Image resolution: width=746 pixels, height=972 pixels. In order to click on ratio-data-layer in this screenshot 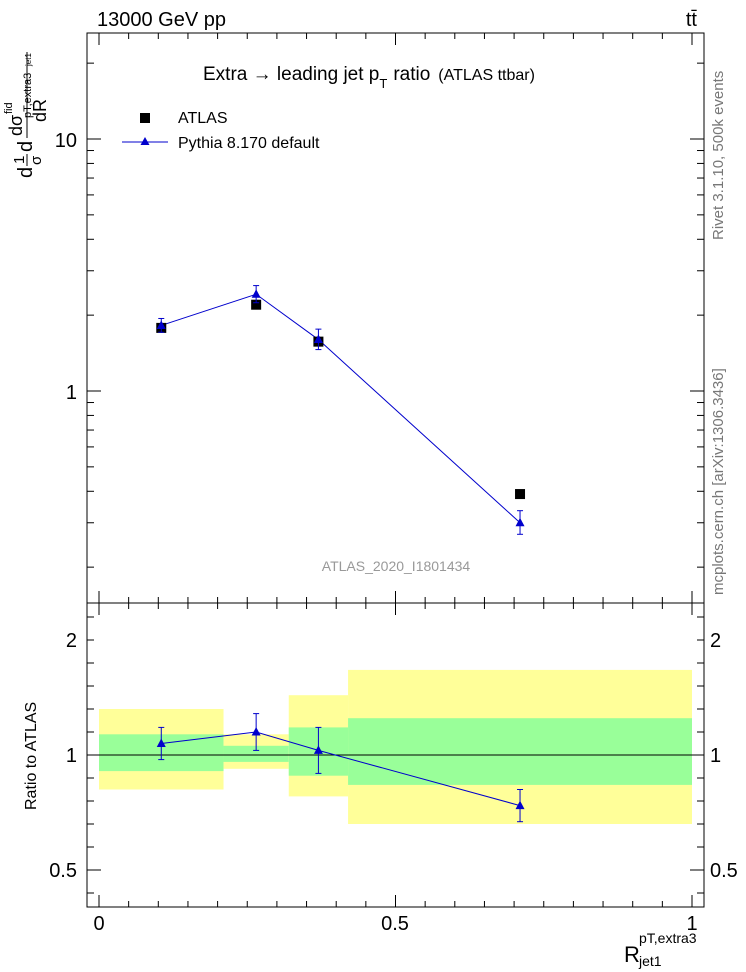, I will do `click(340, 768)`.